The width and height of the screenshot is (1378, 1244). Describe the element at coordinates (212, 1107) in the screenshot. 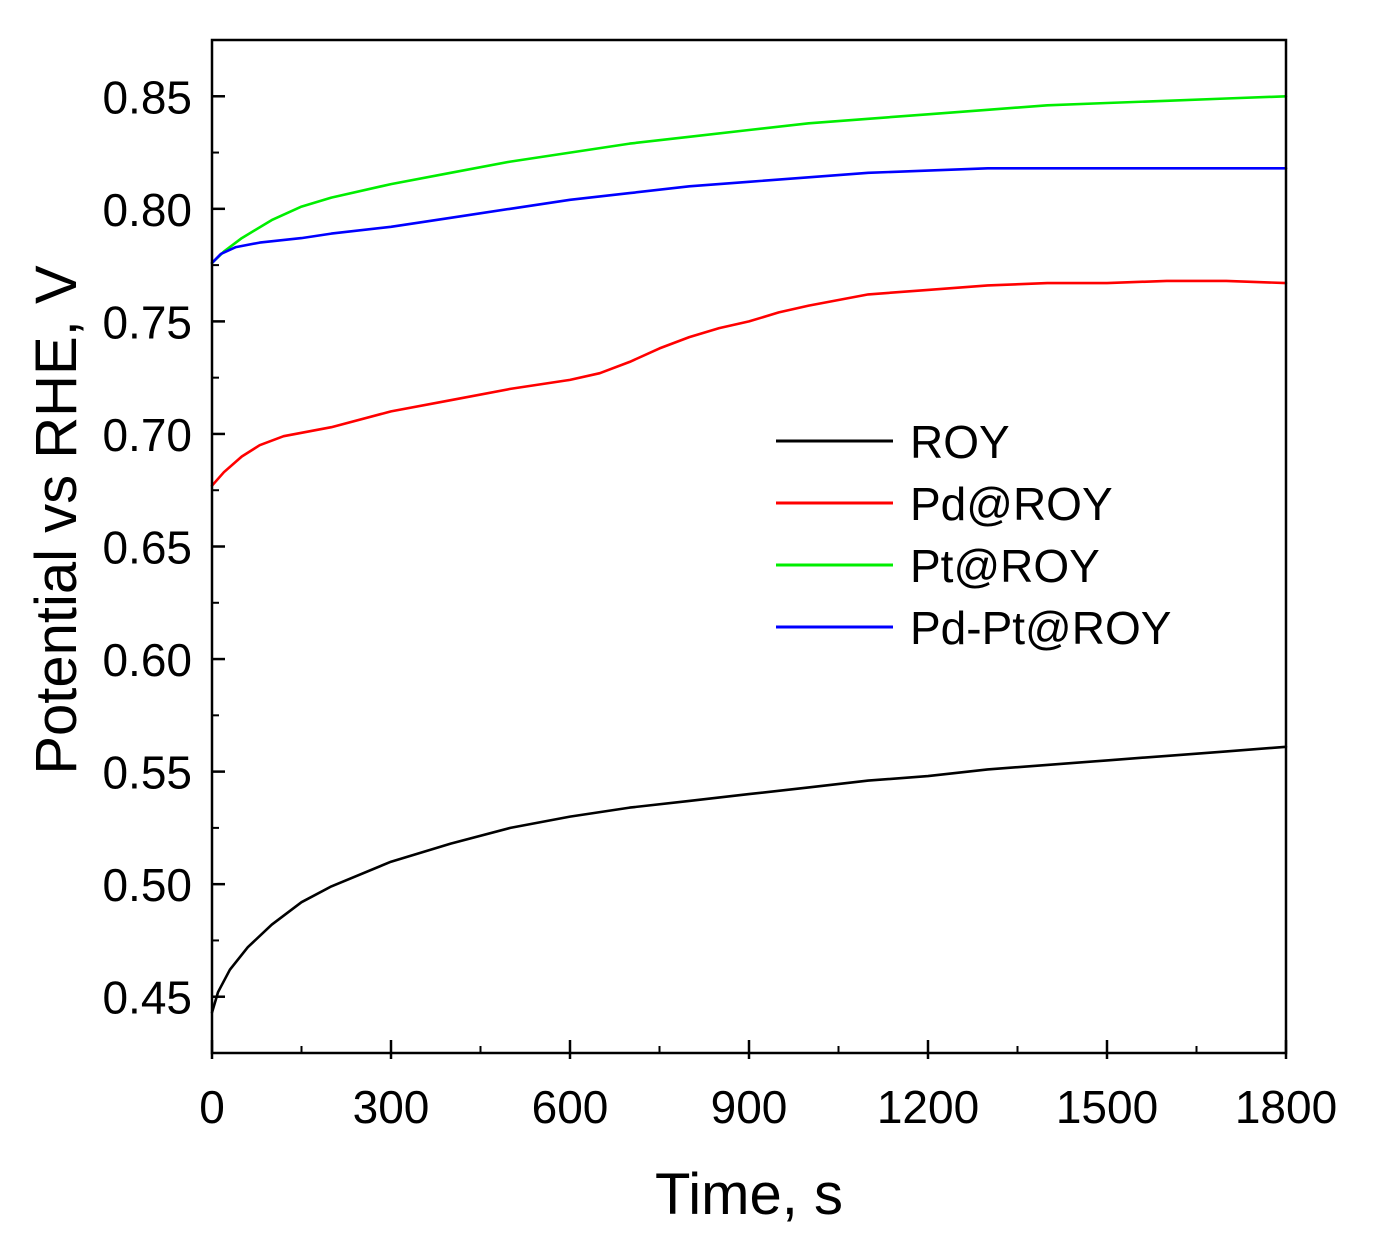

I see `x-tick-label: 0` at that location.